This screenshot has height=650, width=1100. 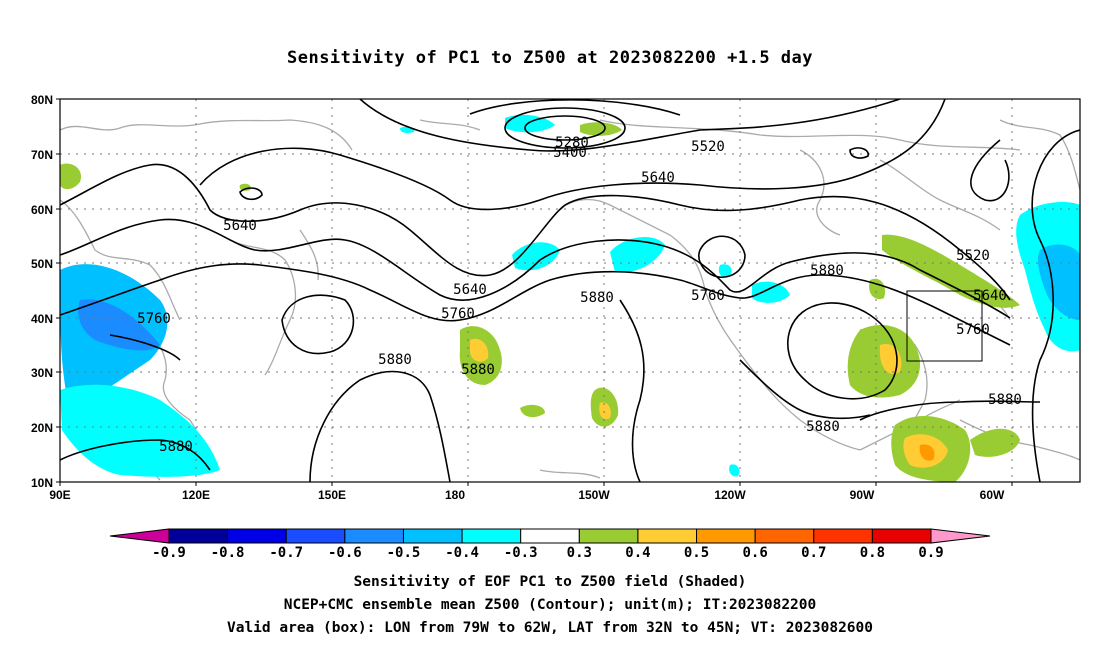 I want to click on lat-label: 70N, so click(x=42, y=155).